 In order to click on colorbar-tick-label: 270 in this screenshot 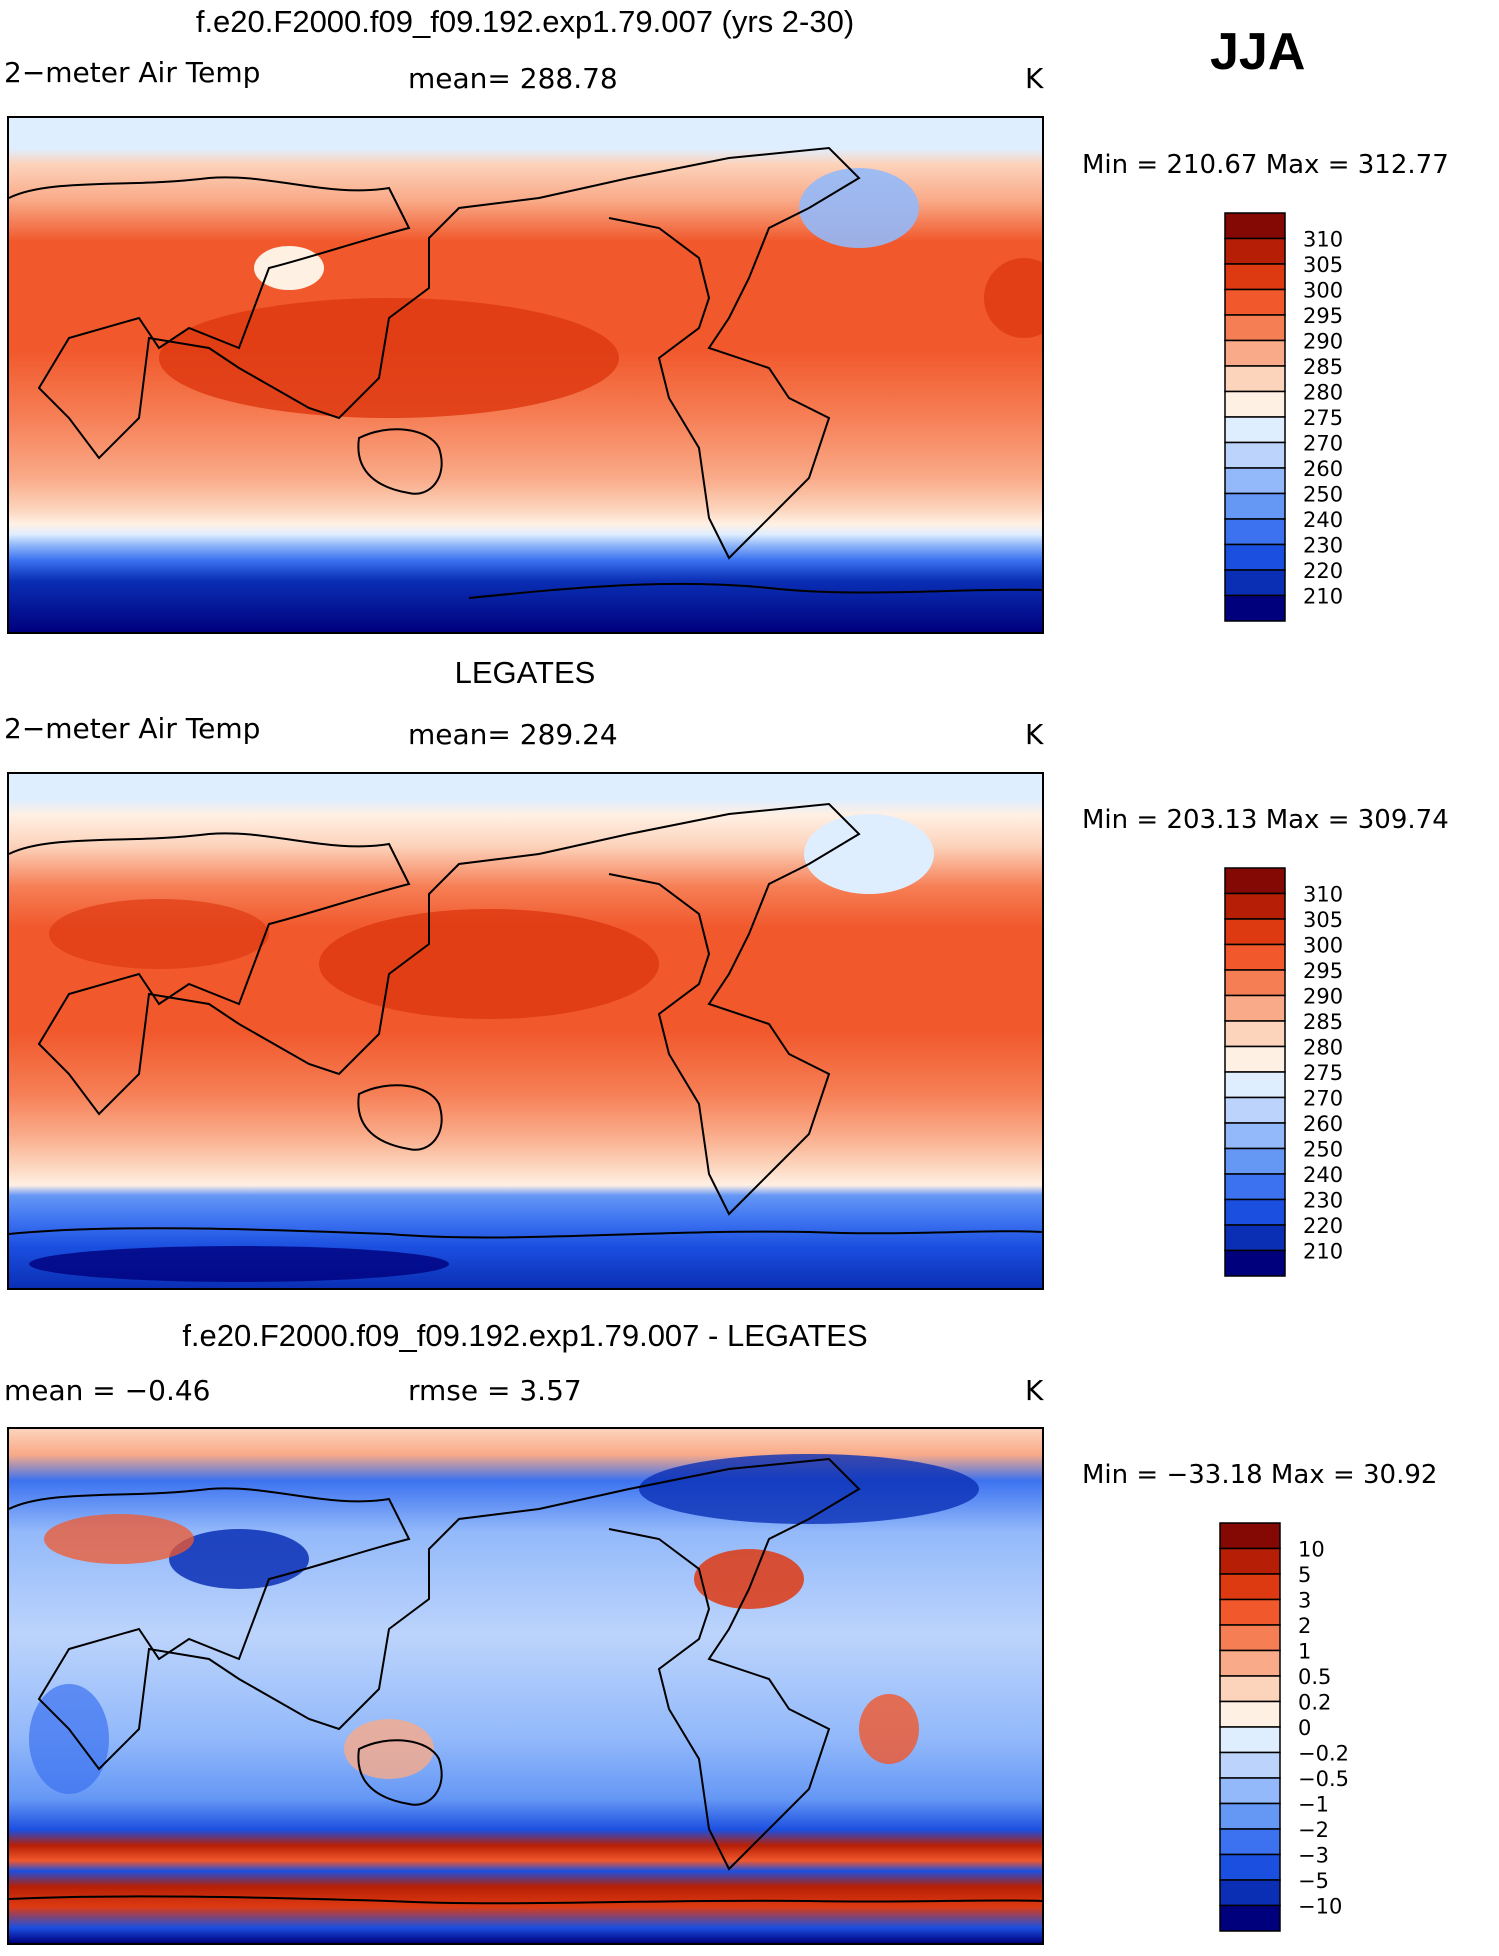, I will do `click(1323, 444)`.